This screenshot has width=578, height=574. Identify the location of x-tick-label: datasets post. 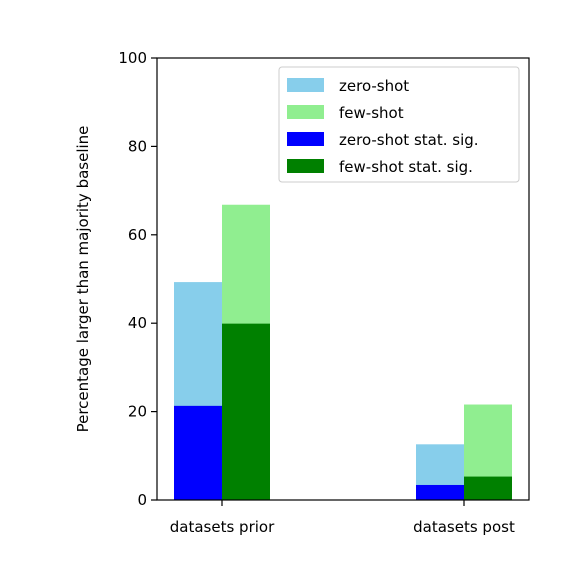
(464, 527).